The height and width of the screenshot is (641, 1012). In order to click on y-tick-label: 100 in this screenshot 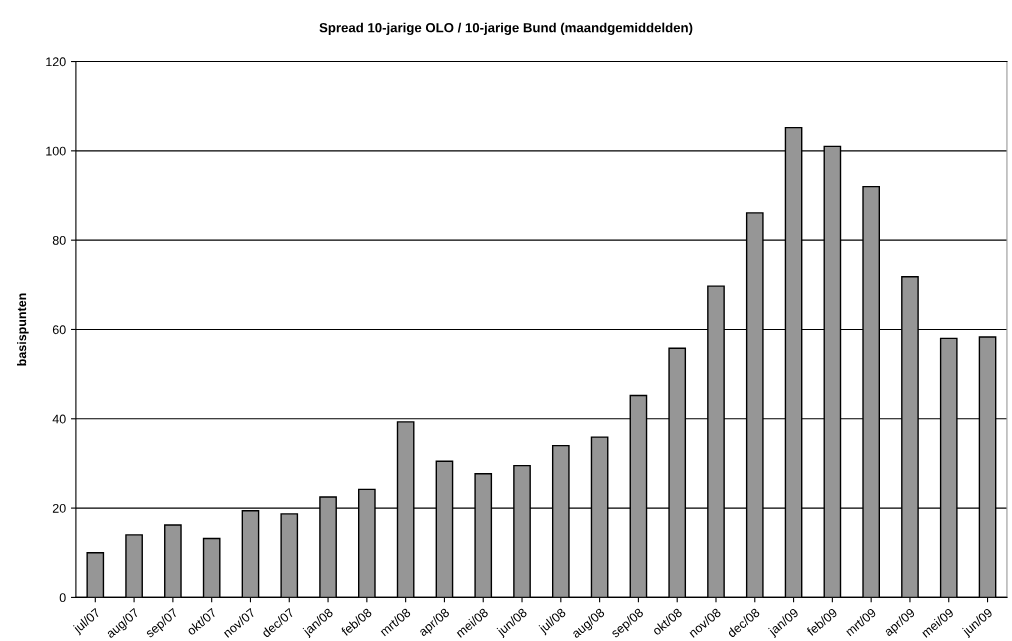, I will do `click(56, 151)`.